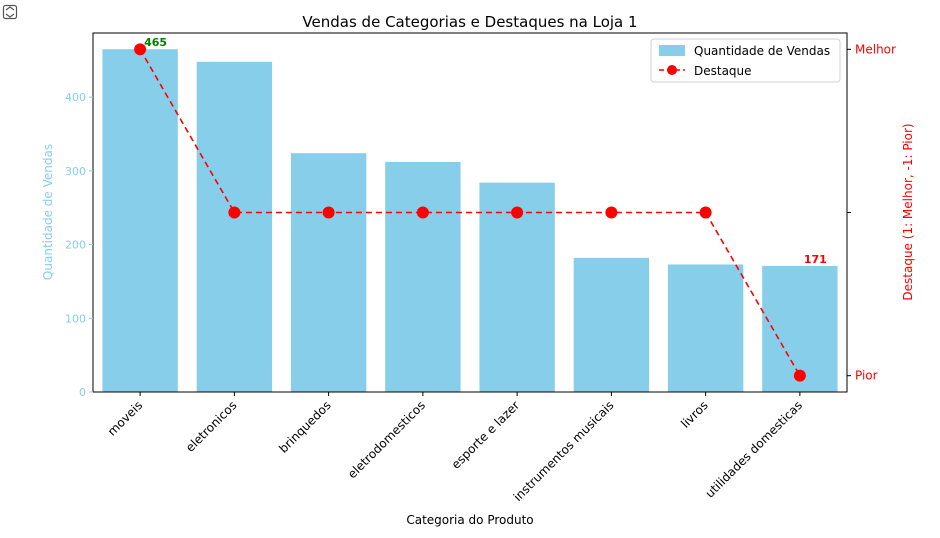  I want to click on annotation-utilidades-domesticas: 171, so click(815, 259).